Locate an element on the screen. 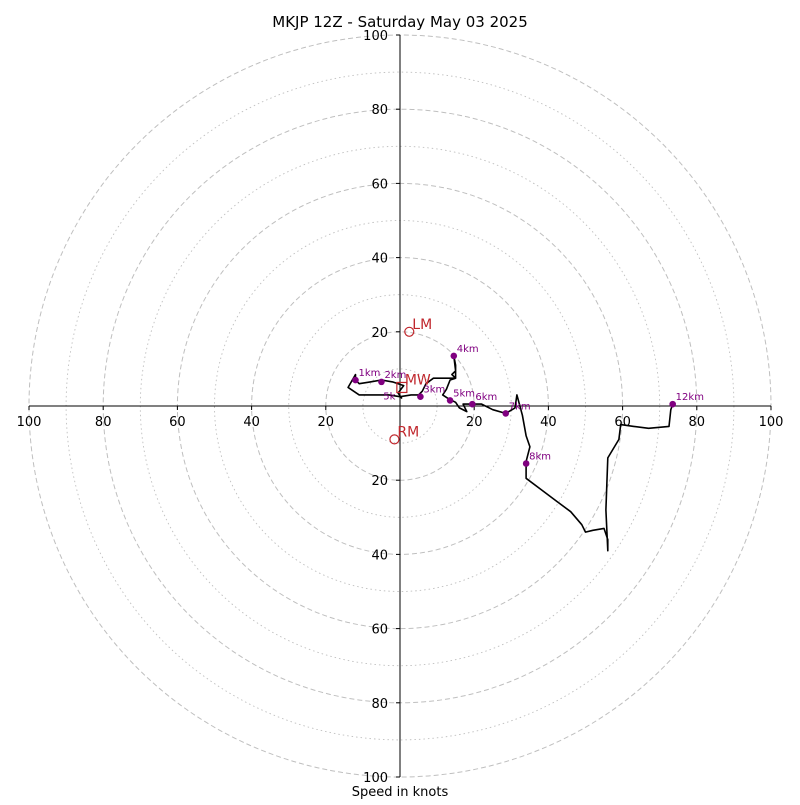 The image size is (800, 805). motion-label: RM is located at coordinates (408, 432).